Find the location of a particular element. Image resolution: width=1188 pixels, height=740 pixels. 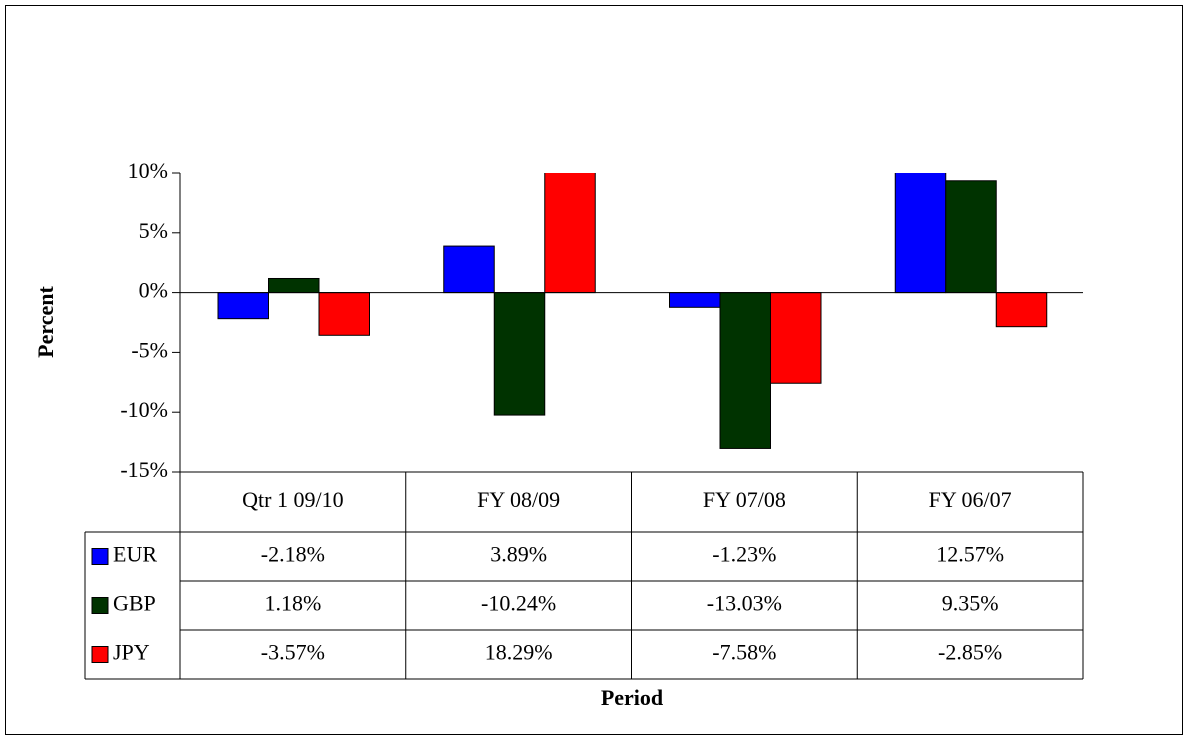

data-label: -2.18% is located at coordinates (293, 554).